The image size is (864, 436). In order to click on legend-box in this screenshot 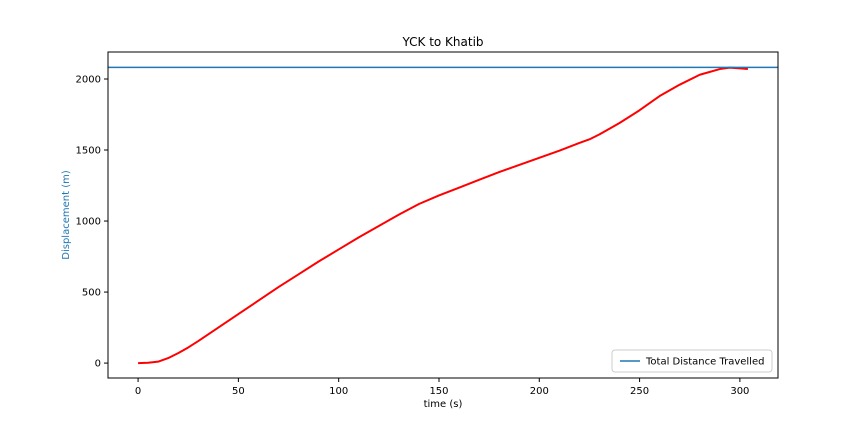, I will do `click(692, 361)`.